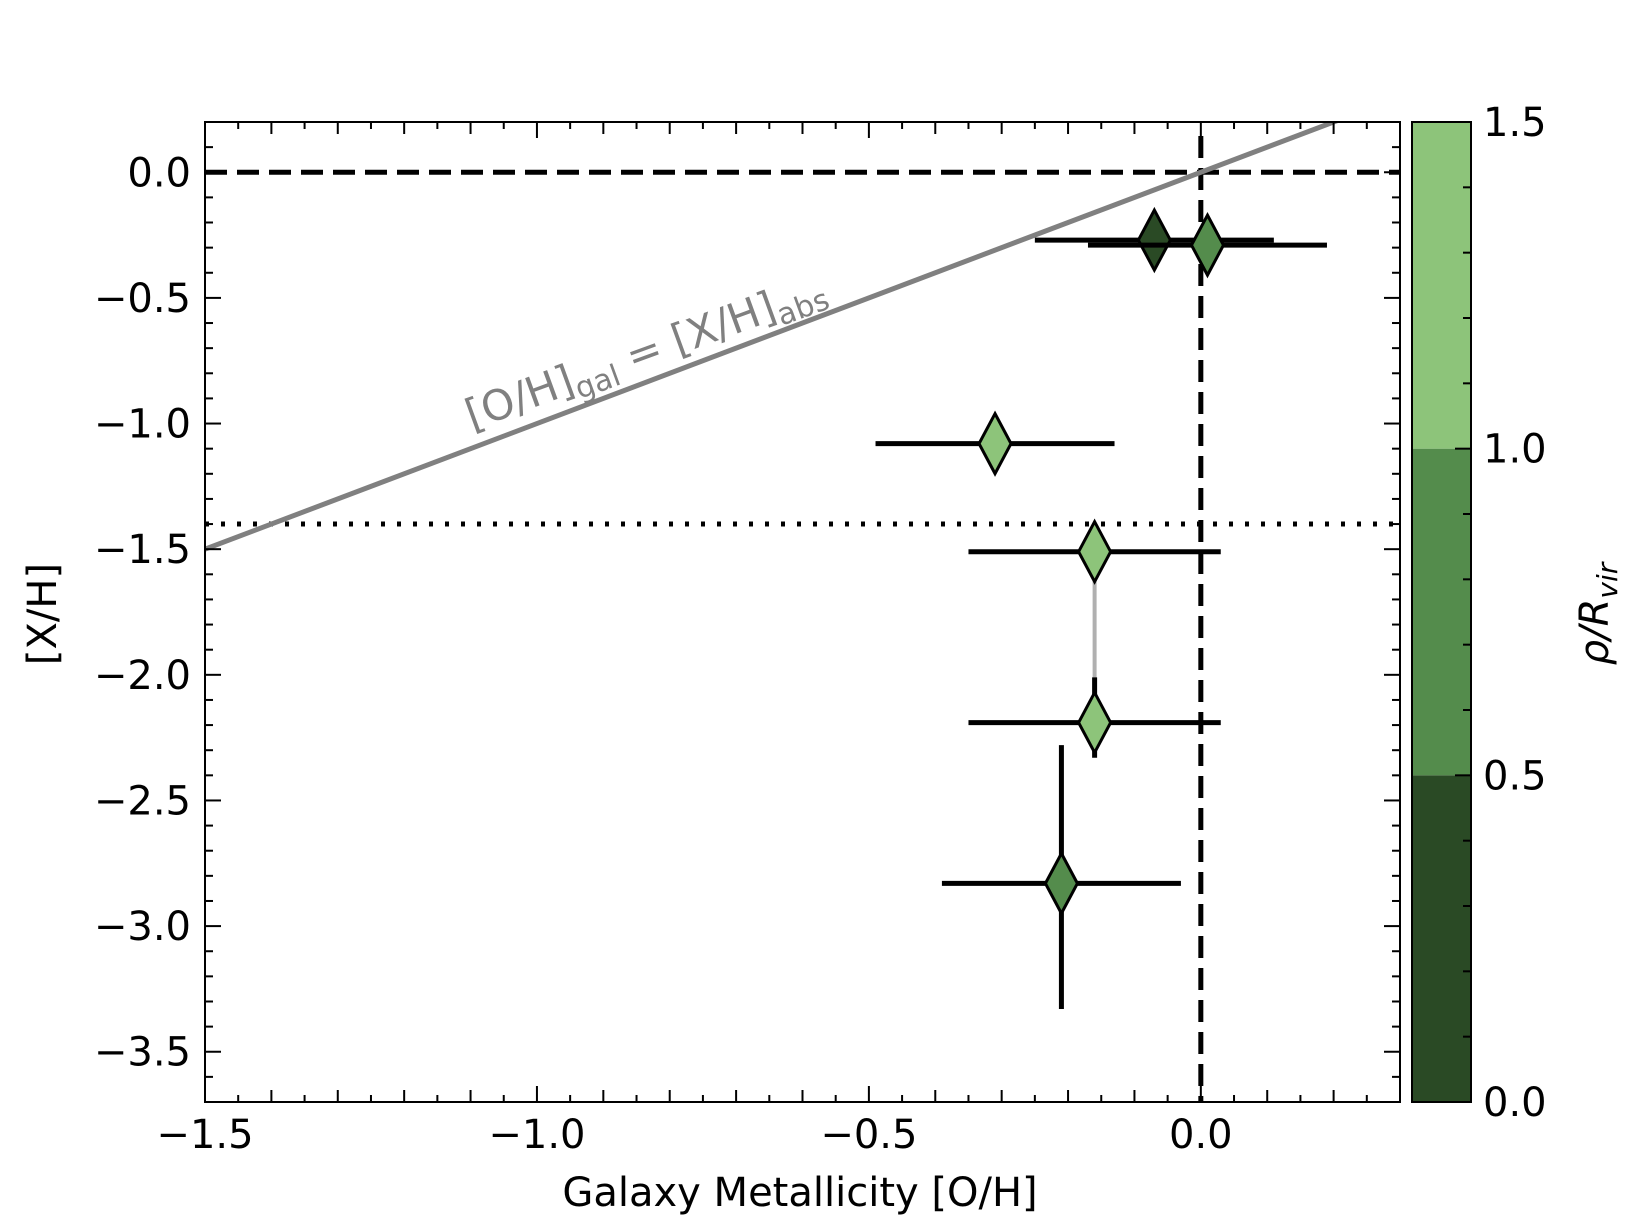 The image size is (1625, 1219). I want to click on x-tick-label: −0.5, so click(868, 1135).